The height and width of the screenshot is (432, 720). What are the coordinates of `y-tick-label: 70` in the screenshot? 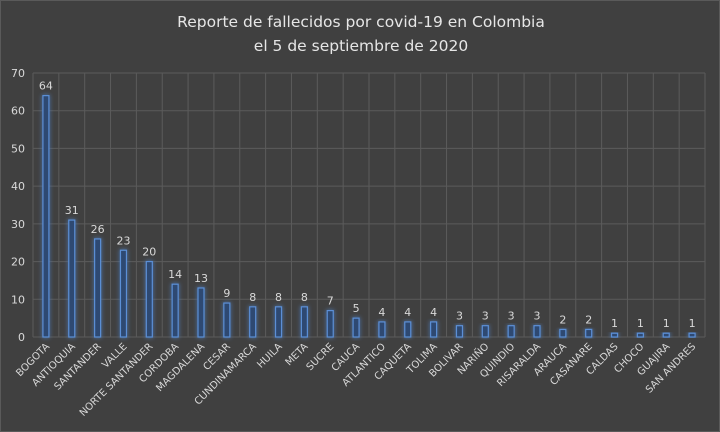 It's located at (18, 73).